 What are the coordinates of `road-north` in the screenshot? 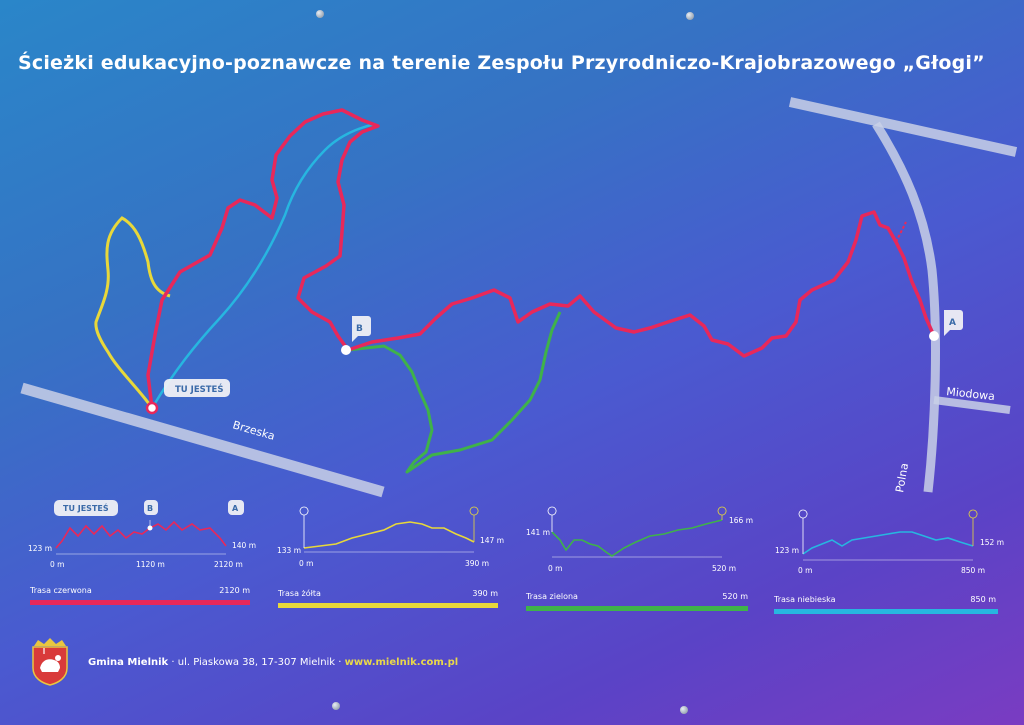 It's located at (903, 127).